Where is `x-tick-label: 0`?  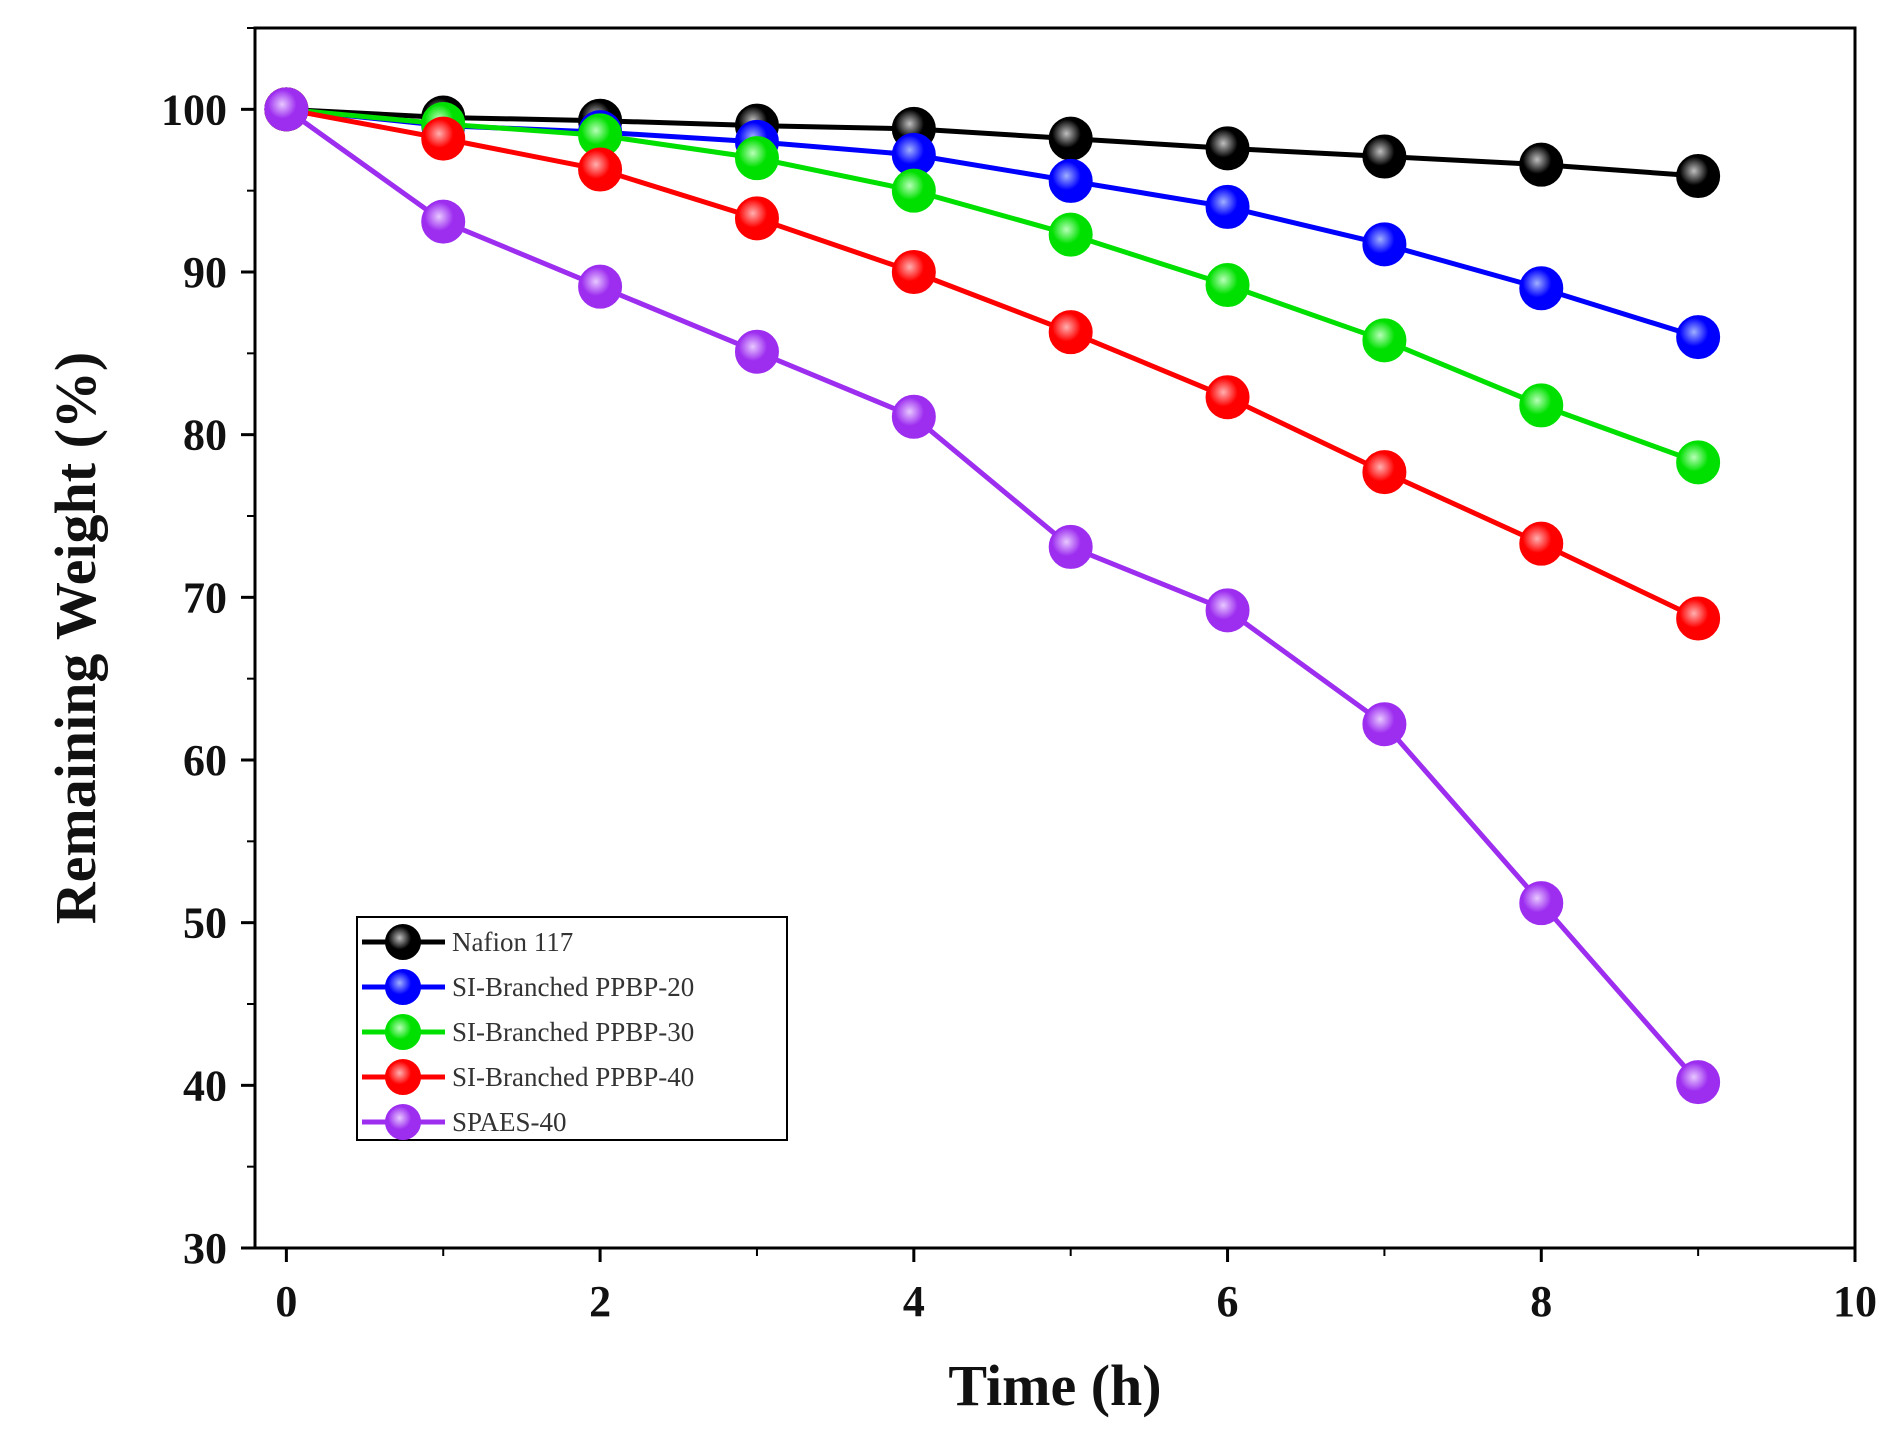
x-tick-label: 0 is located at coordinates (286, 1301).